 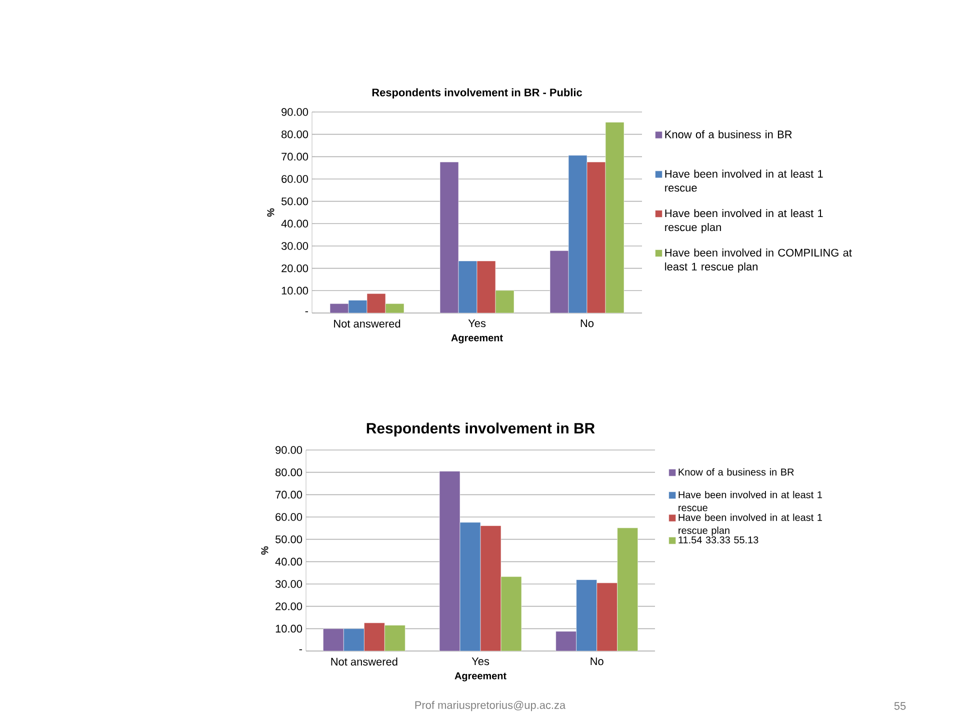 I want to click on legend-label: 11.54 33.33 55.13, so click(x=718, y=540).